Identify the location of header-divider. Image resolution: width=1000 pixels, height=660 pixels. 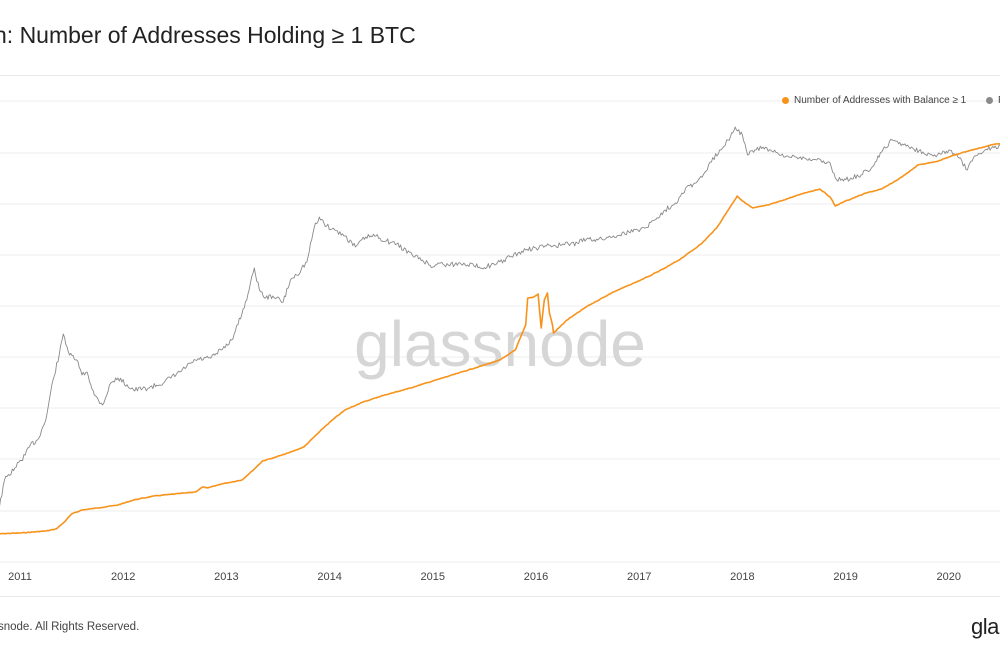
(500, 75).